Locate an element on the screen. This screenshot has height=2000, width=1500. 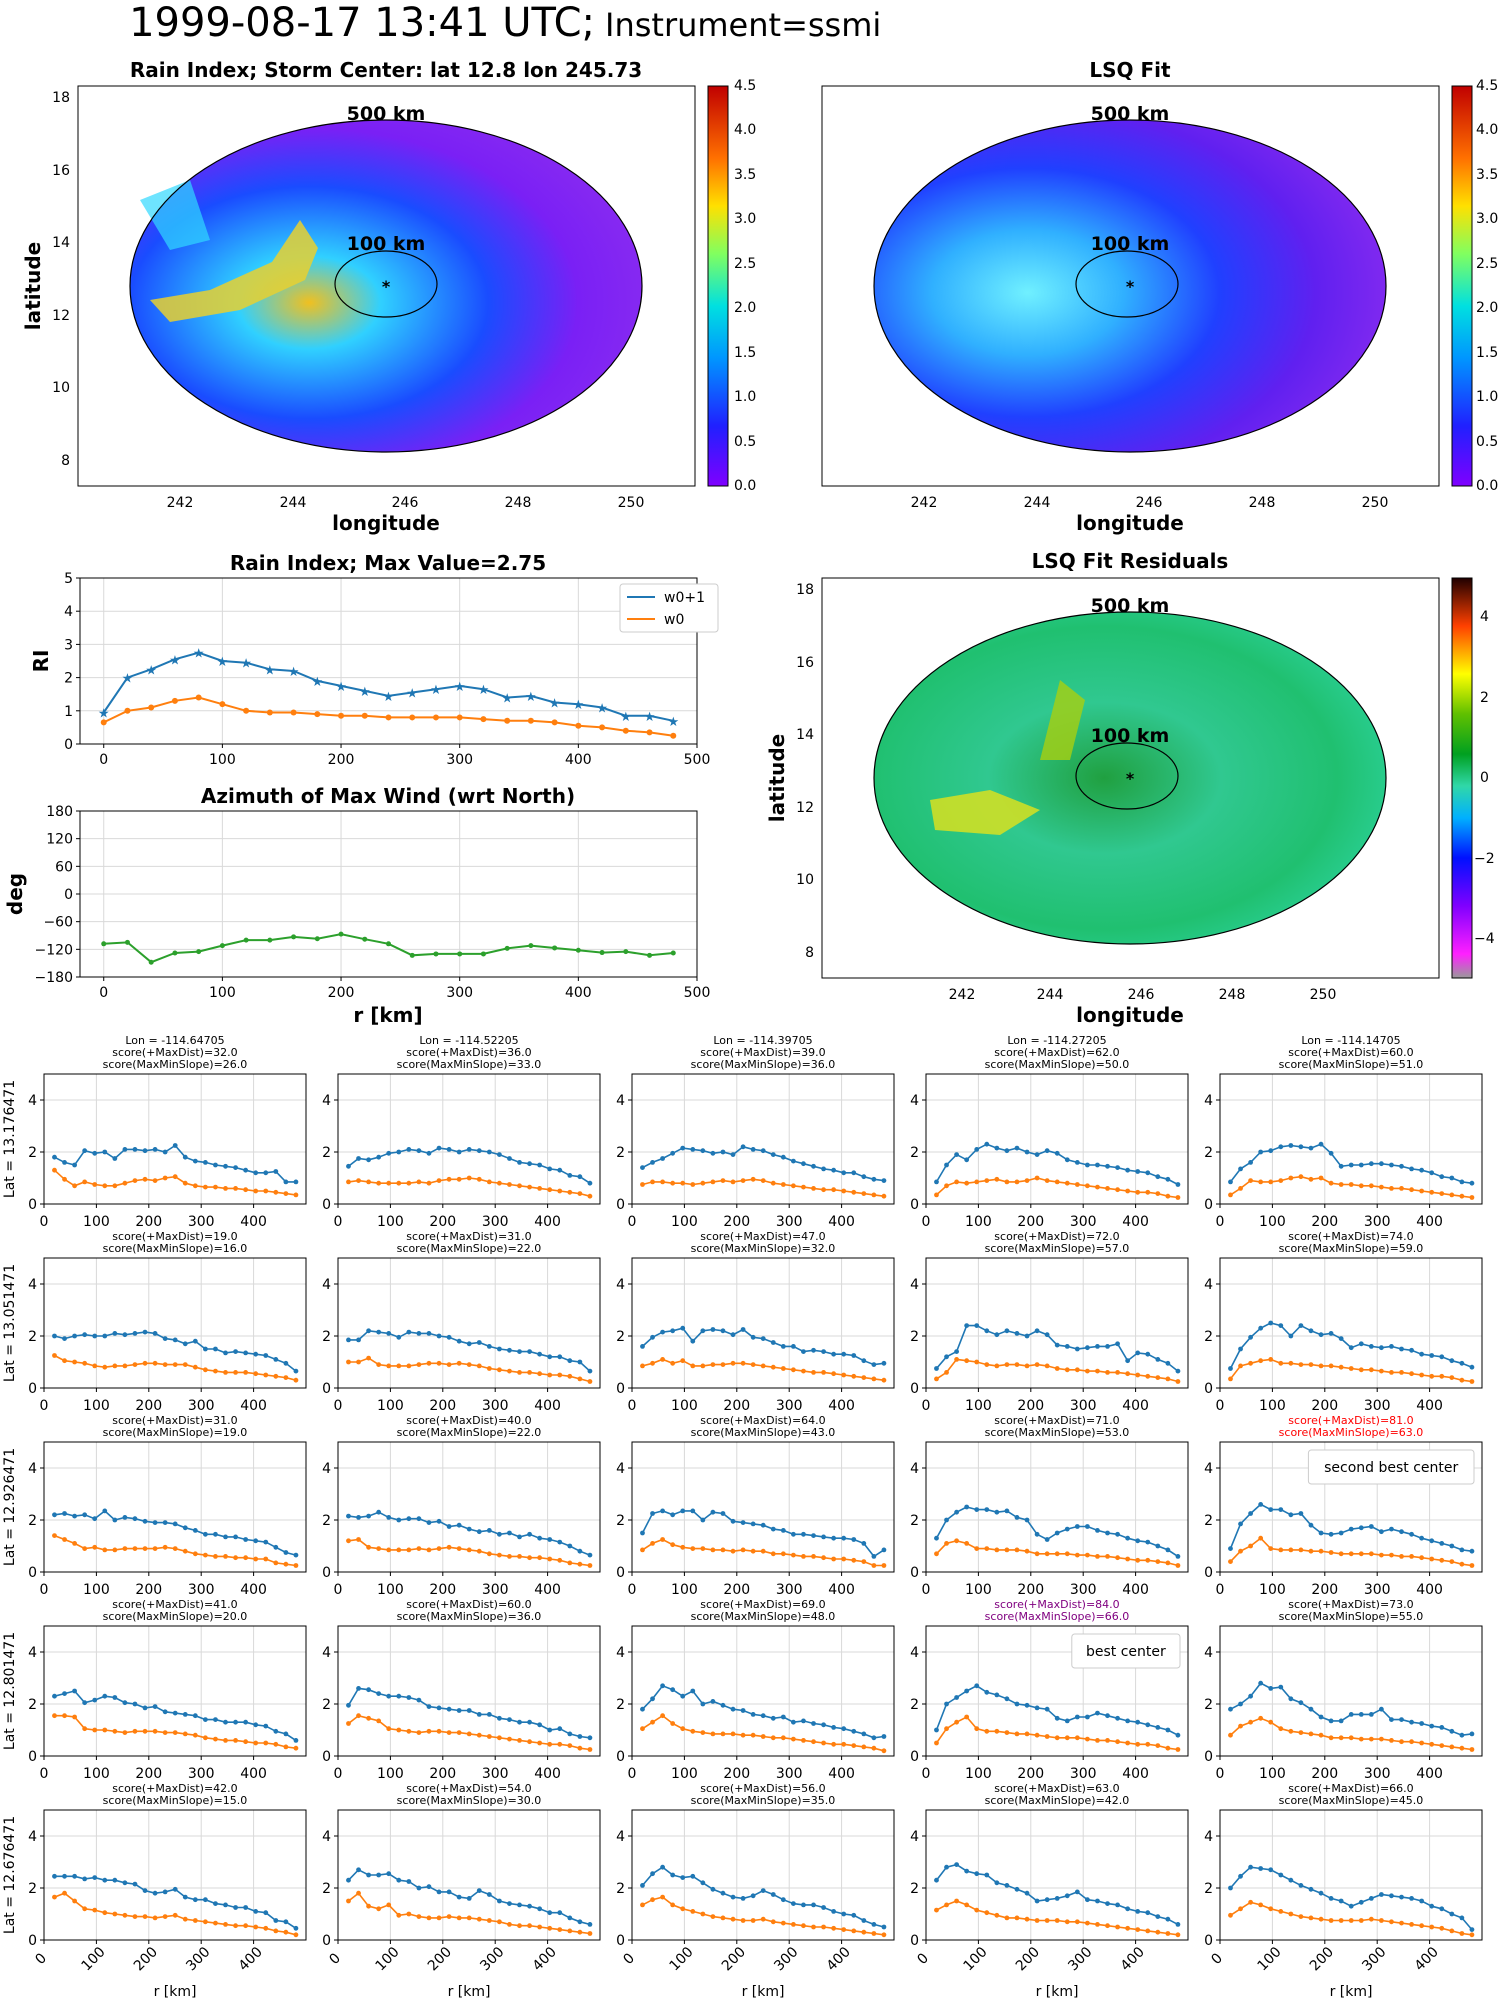
resid-map-title: LSQ Fit Residuals is located at coordinates (1130, 561).